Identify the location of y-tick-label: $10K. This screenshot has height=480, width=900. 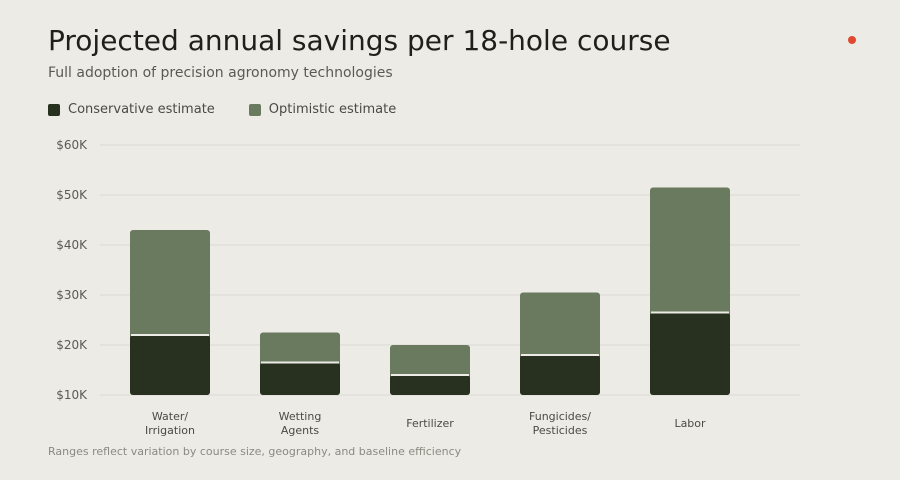
(72, 395).